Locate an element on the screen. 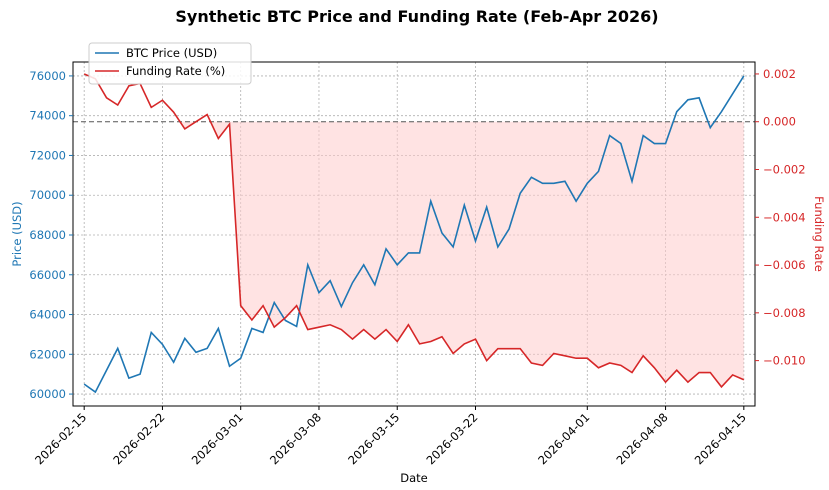 The height and width of the screenshot is (490, 829). y-right-tick-label: −0.006 is located at coordinates (784, 265).